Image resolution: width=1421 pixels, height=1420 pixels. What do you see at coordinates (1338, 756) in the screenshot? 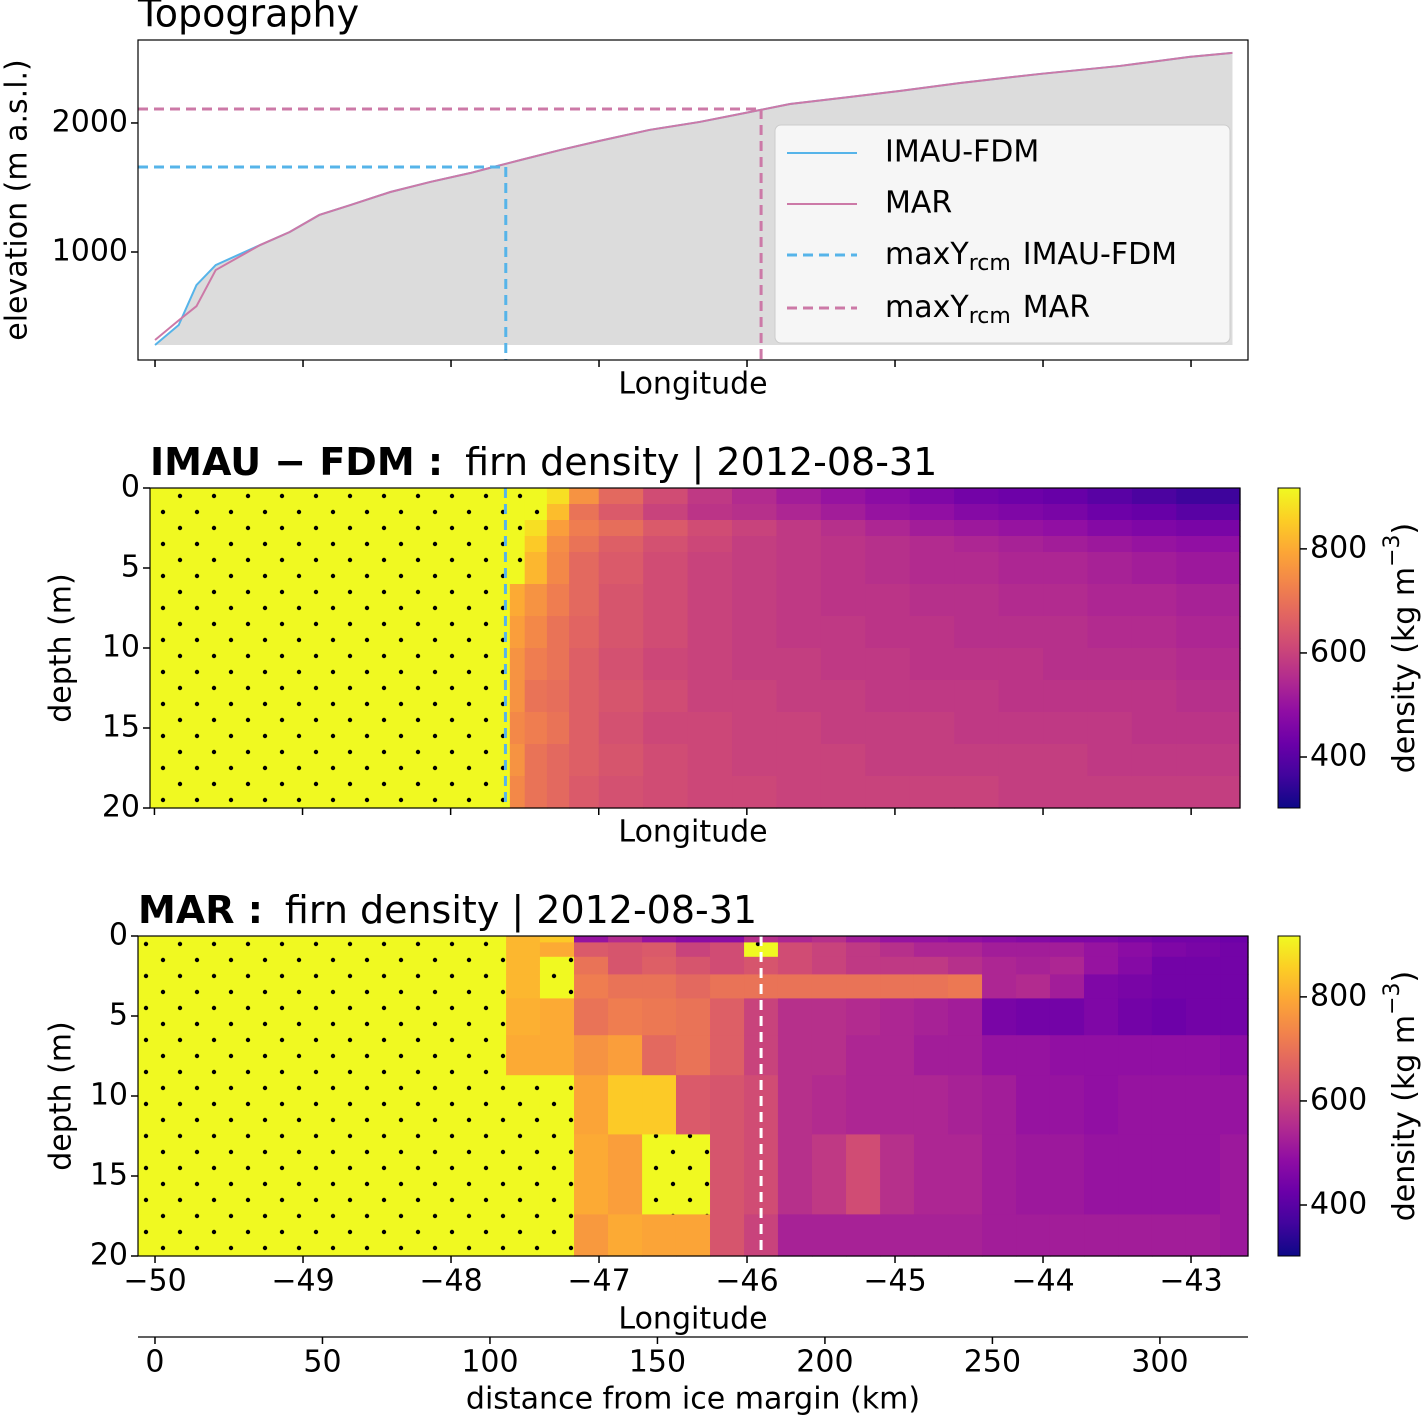
I see `colorbar-tick-label: 400` at bounding box center [1338, 756].